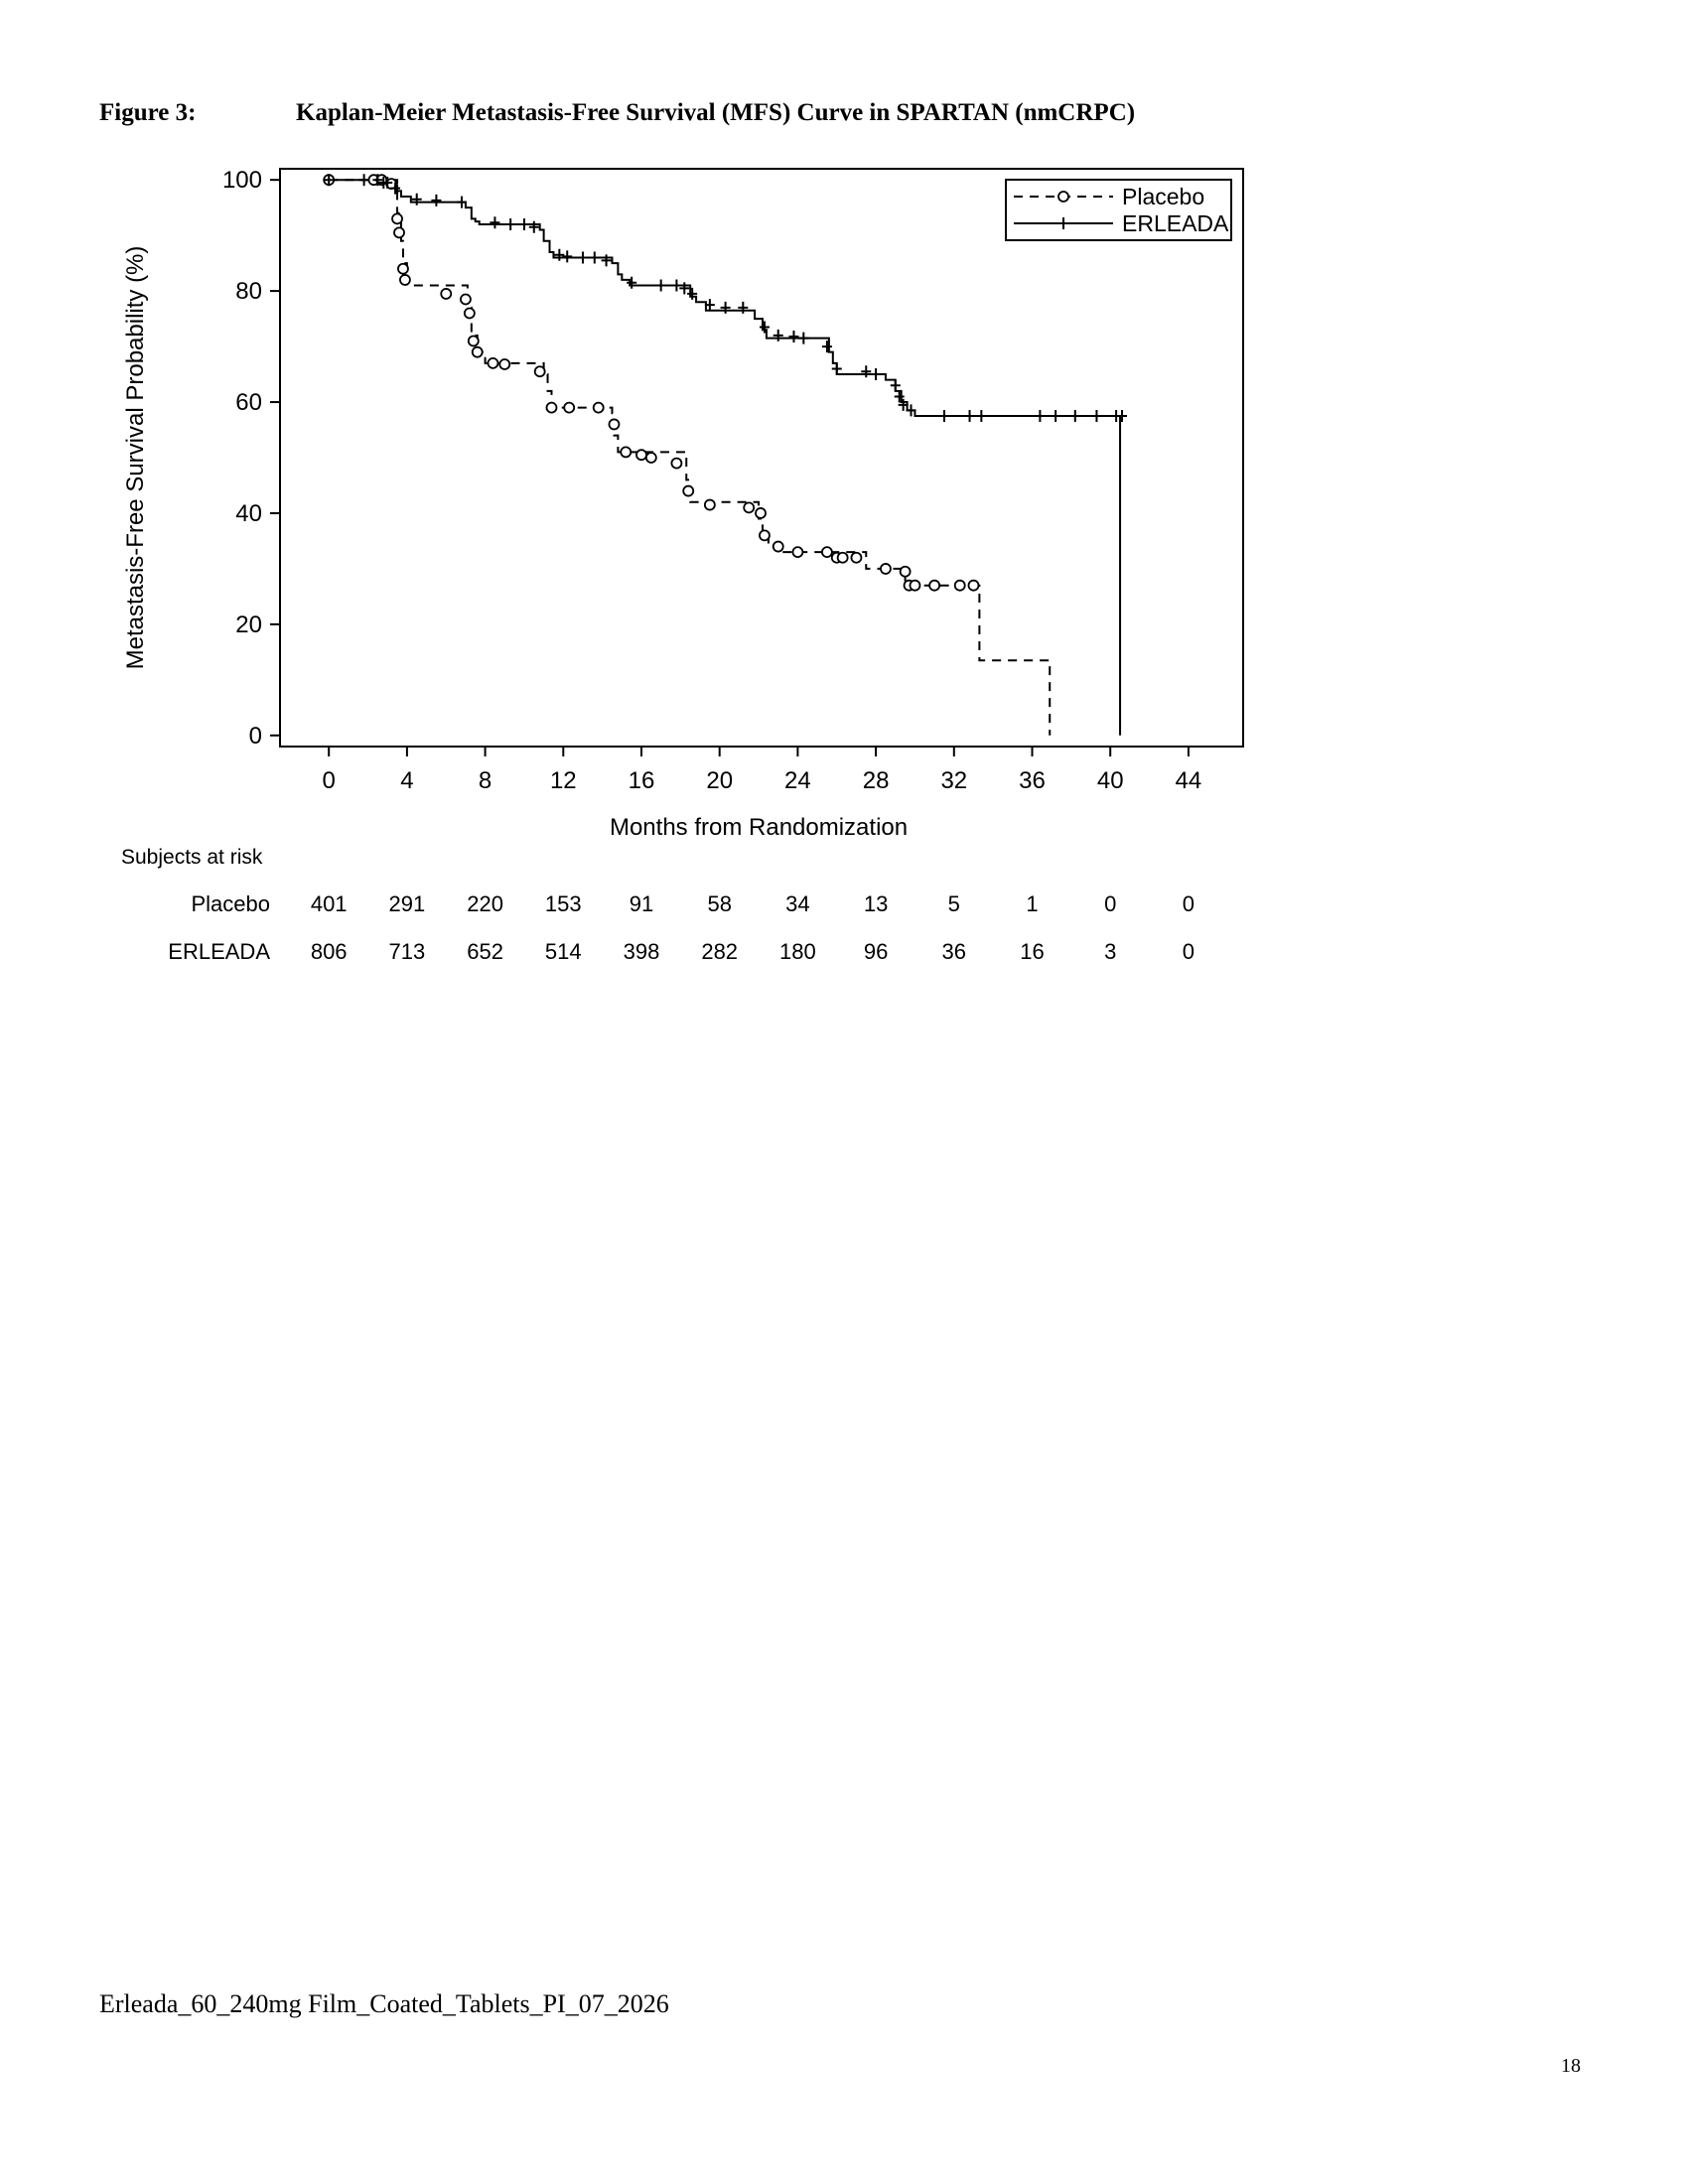 This screenshot has height=2184, width=1688. Describe the element at coordinates (797, 903) in the screenshot. I see `risk-count: 34` at that location.